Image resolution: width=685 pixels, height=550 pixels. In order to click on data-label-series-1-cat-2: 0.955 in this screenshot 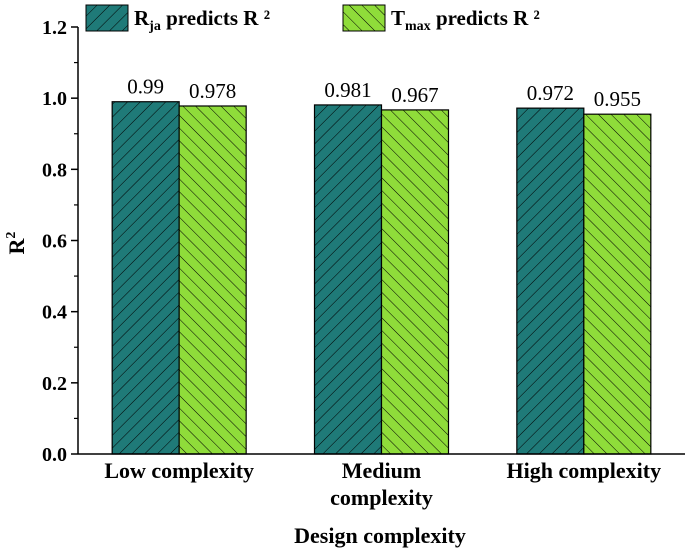, I will do `click(617, 99)`.